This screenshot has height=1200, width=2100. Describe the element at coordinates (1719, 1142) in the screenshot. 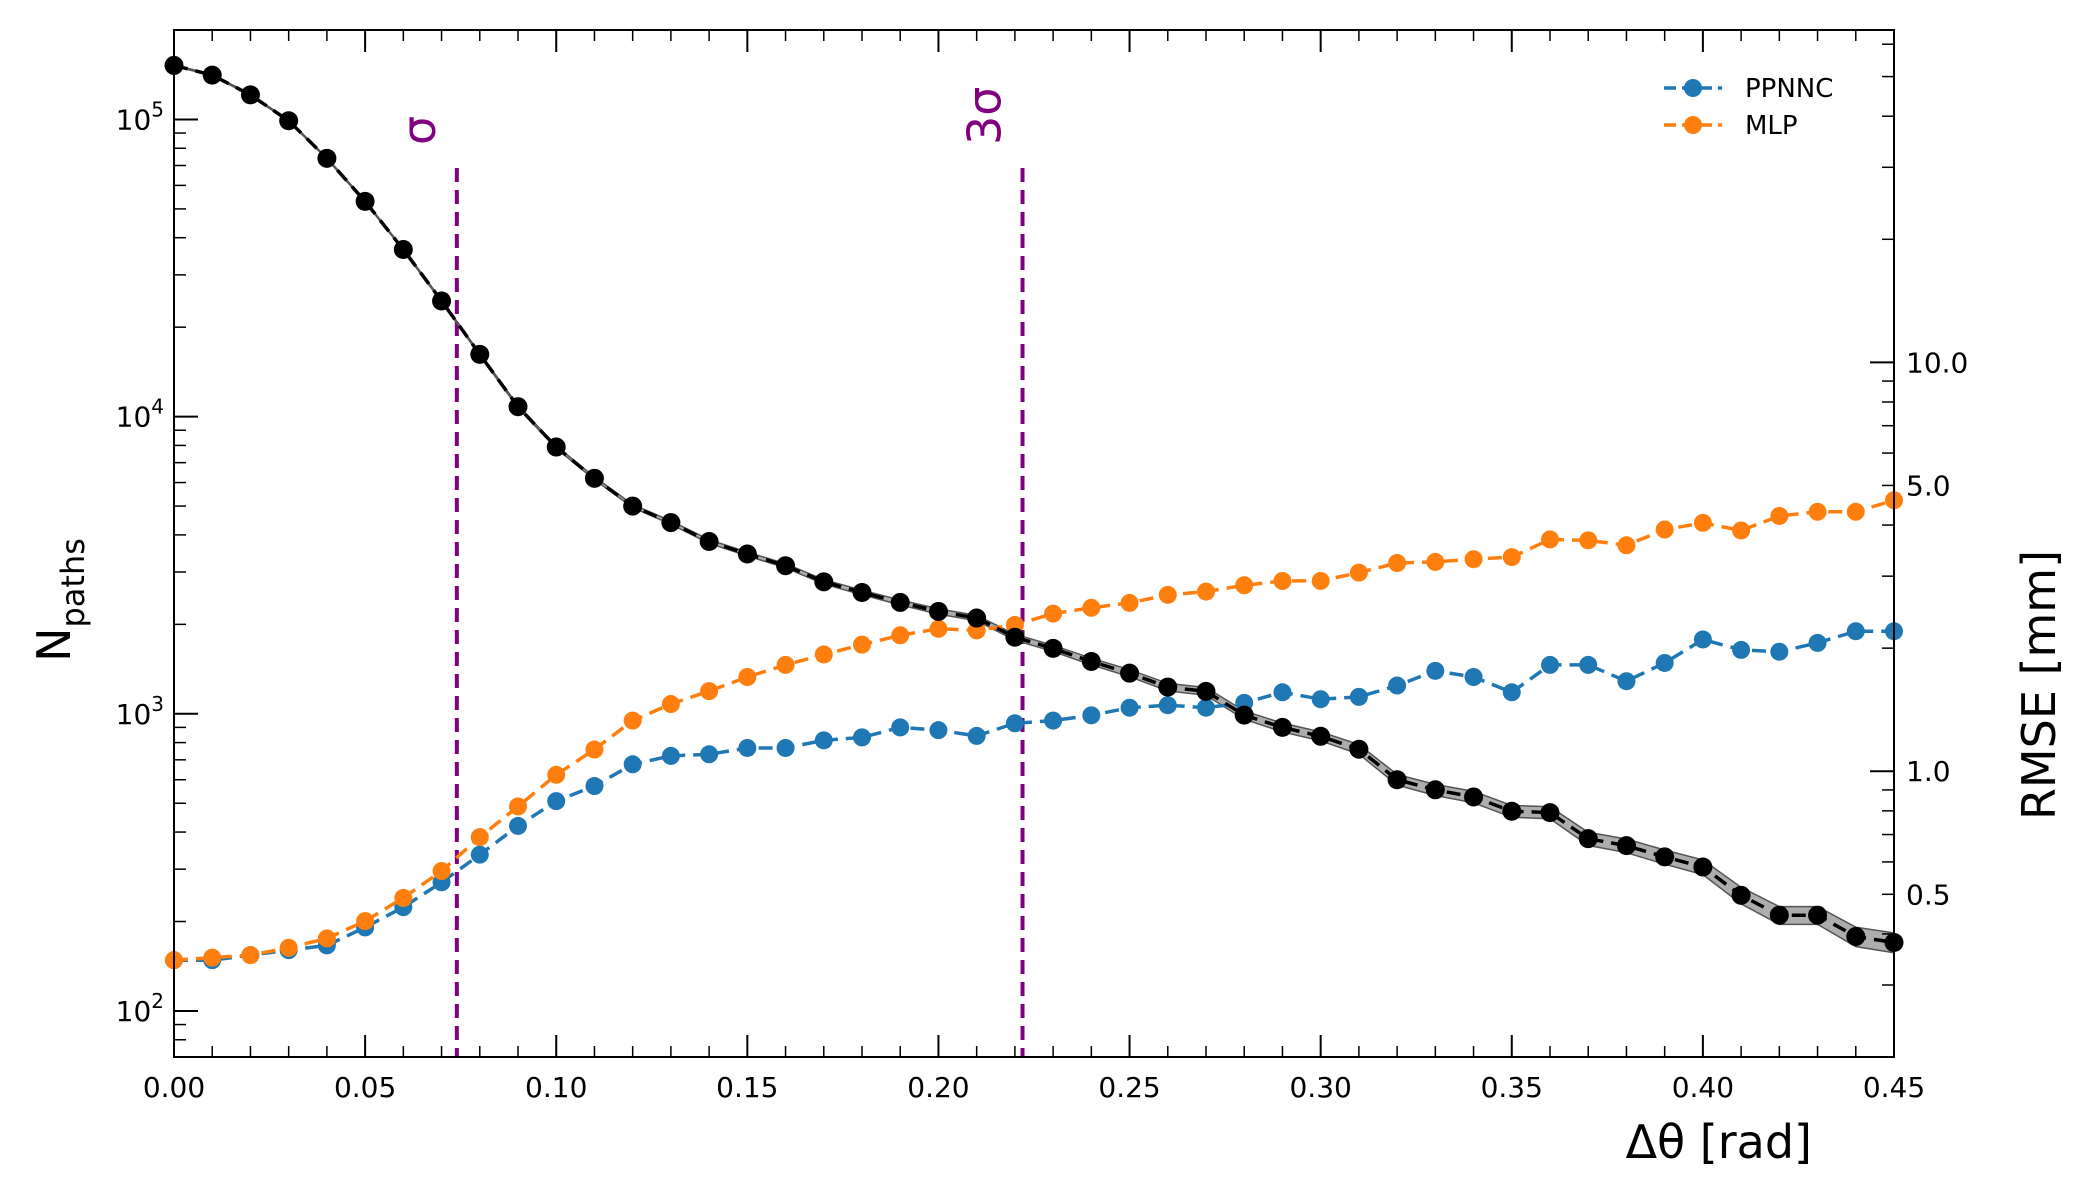

I see `x-axis-title: Δθ [rad]` at that location.